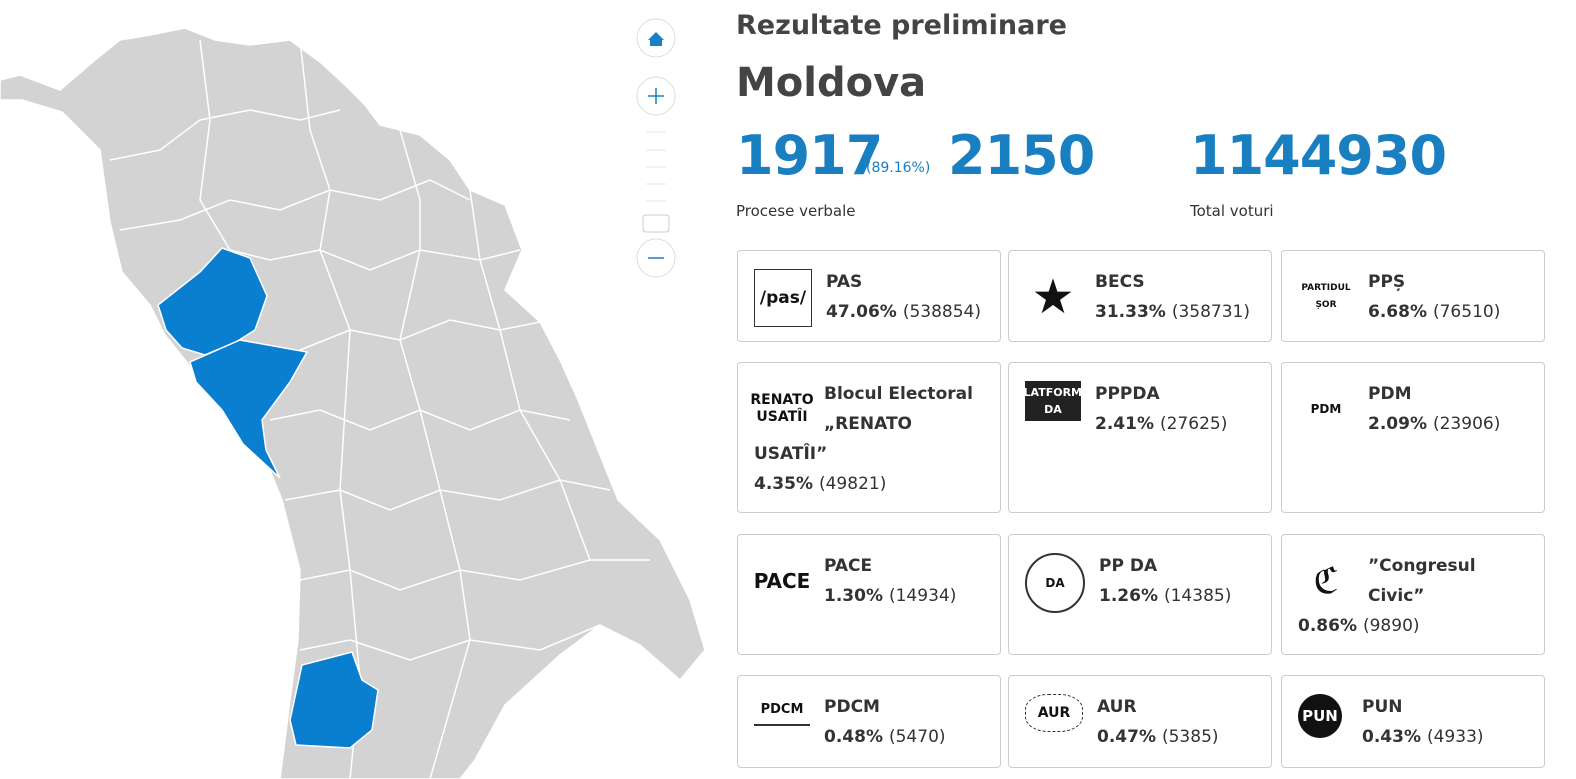 The height and width of the screenshot is (779, 1576). I want to click on party-name: AUR, so click(1117, 707).